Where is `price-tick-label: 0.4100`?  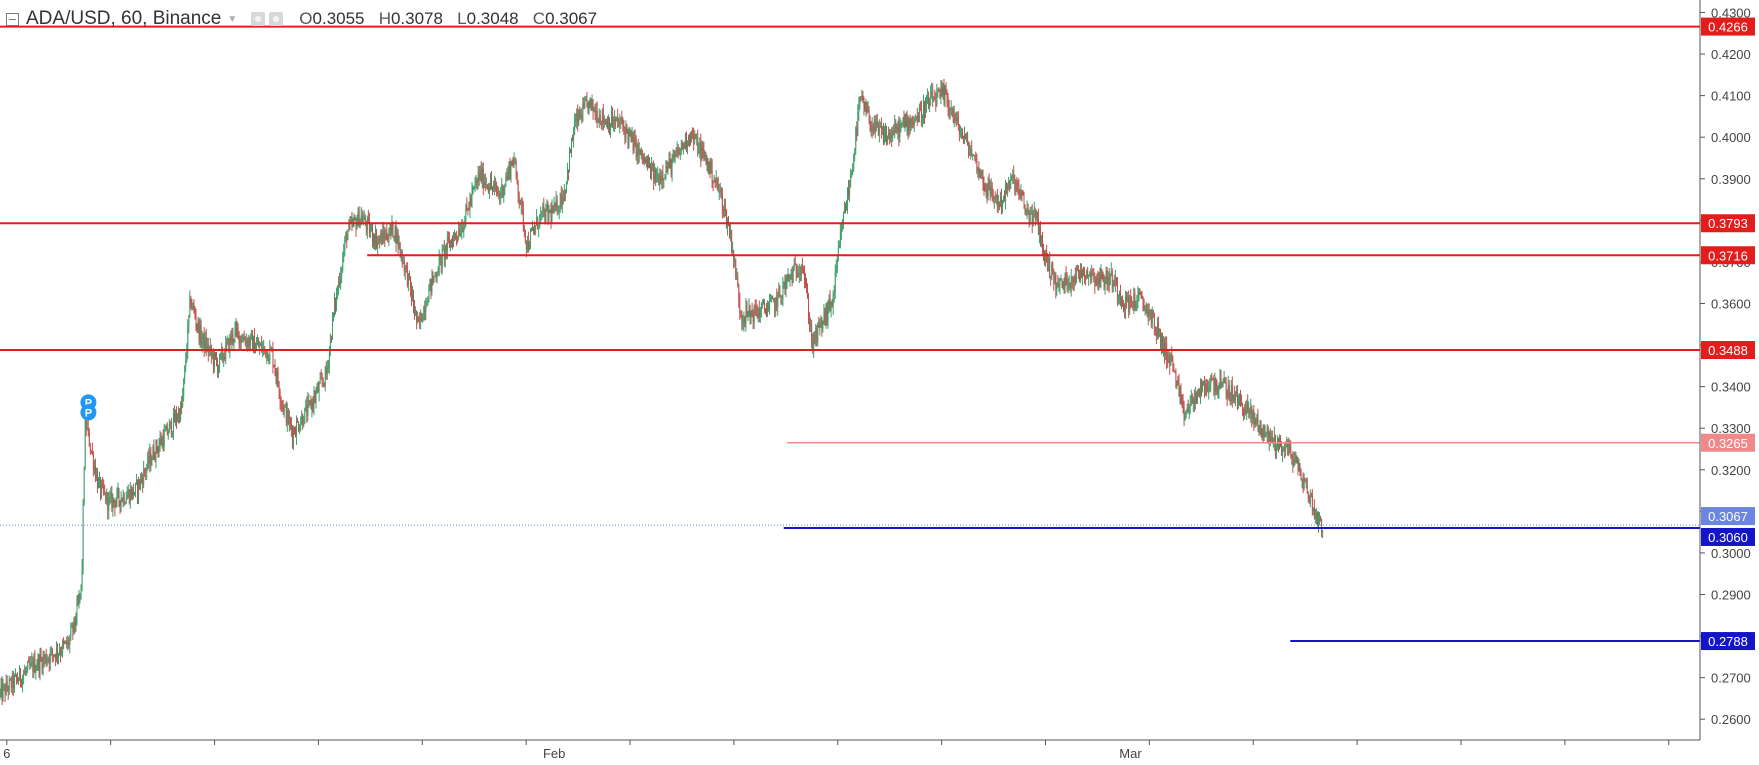 price-tick-label: 0.4100 is located at coordinates (1731, 96).